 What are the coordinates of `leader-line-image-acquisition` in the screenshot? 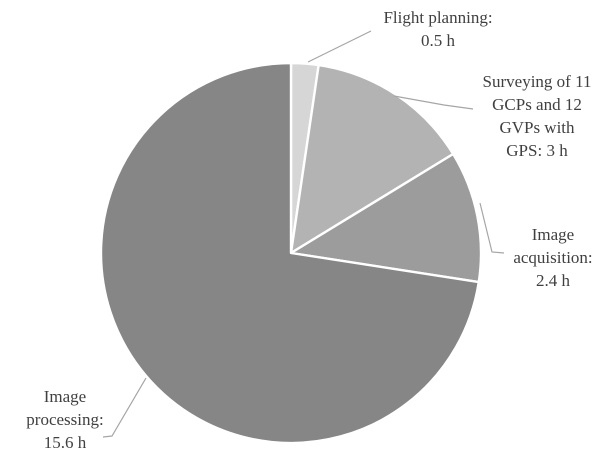 It's located at (492, 228).